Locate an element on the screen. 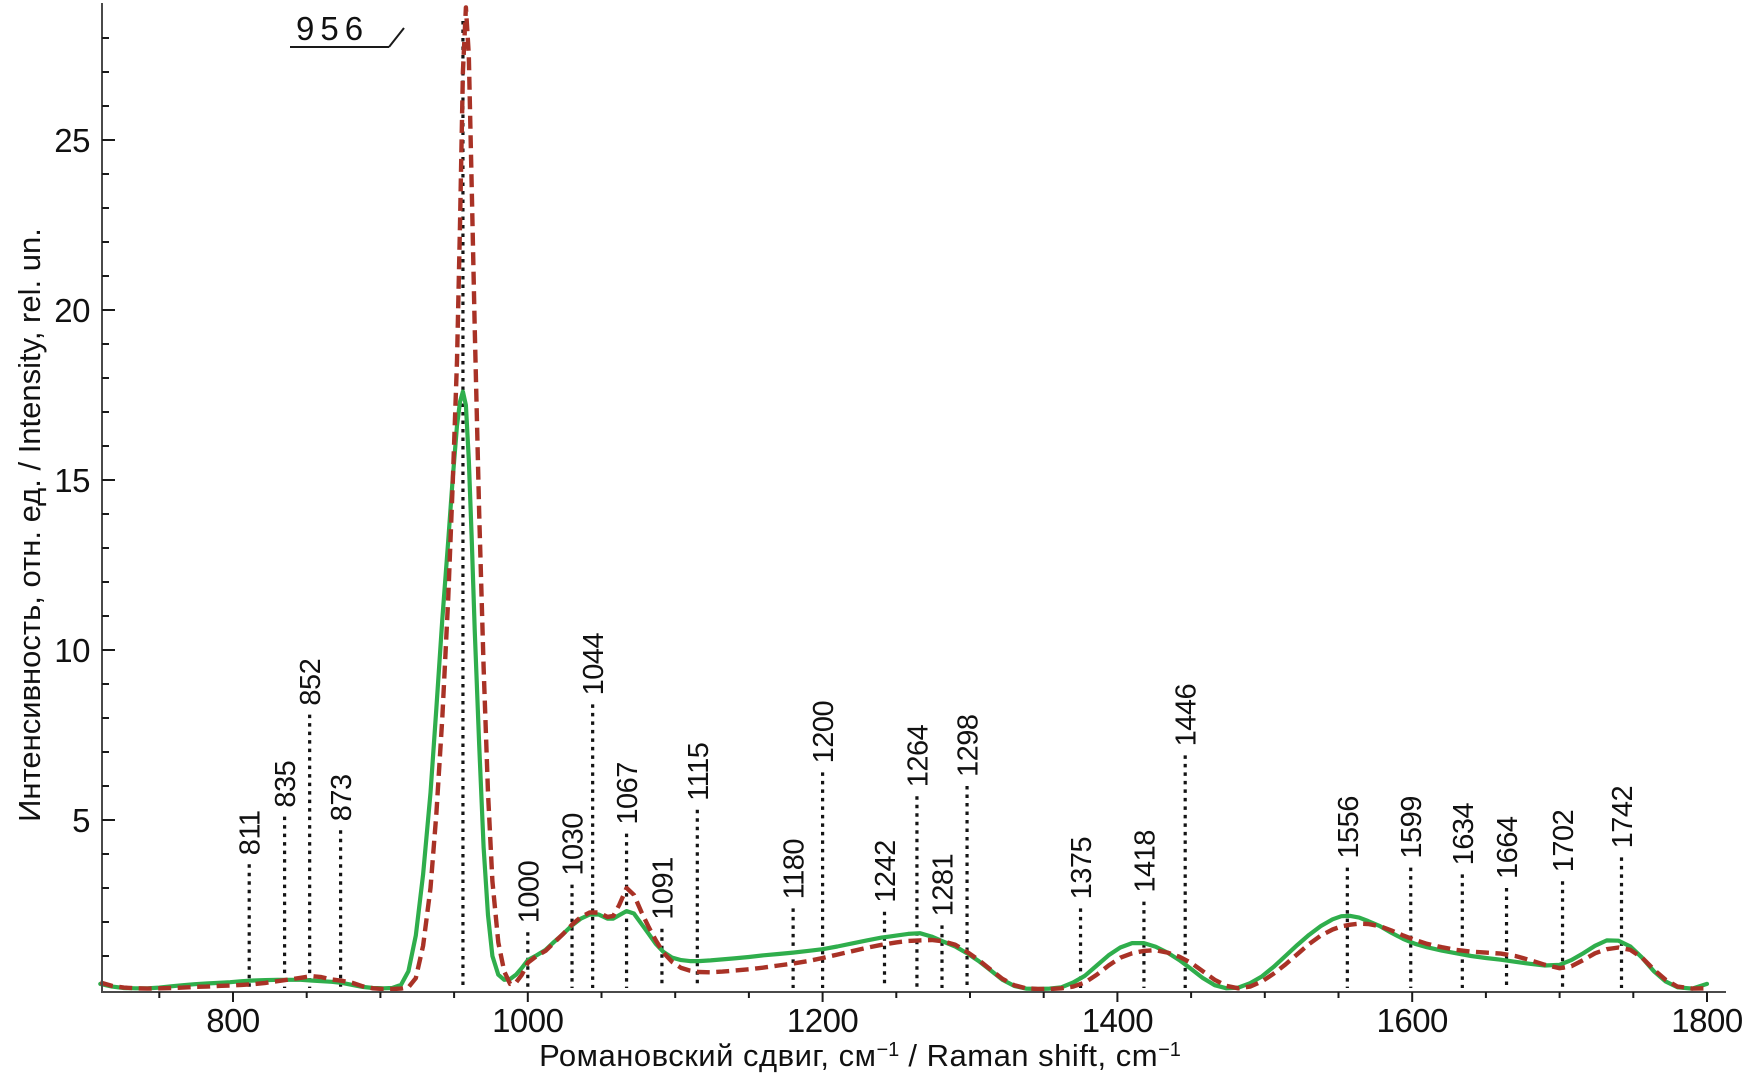 This screenshot has height=1081, width=1751. peak-label: 1742 is located at coordinates (1623, 817).